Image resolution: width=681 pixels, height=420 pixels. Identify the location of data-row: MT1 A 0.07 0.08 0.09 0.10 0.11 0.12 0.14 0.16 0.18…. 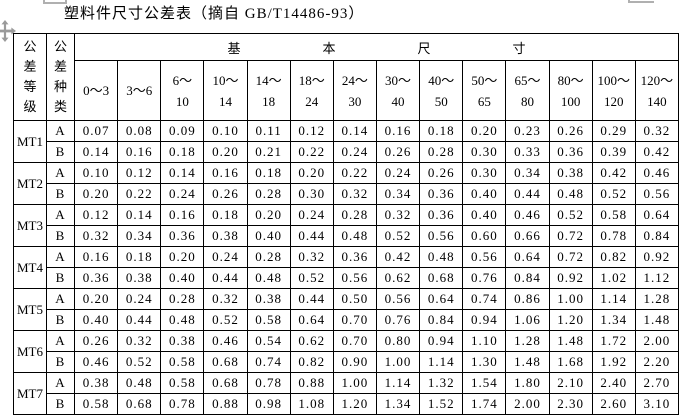
(346, 141).